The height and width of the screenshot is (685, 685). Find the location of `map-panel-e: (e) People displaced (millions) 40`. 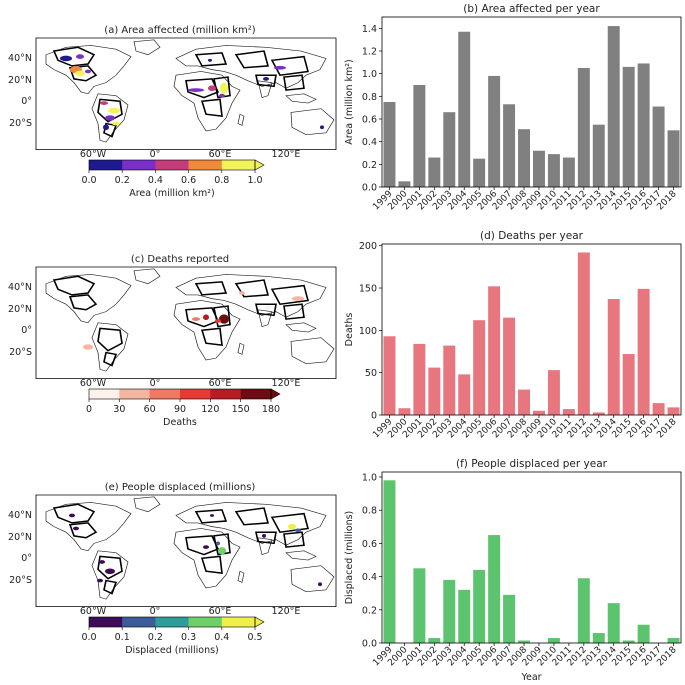

map-panel-e: (e) People displaced (millions) 40 is located at coordinates (172, 549).